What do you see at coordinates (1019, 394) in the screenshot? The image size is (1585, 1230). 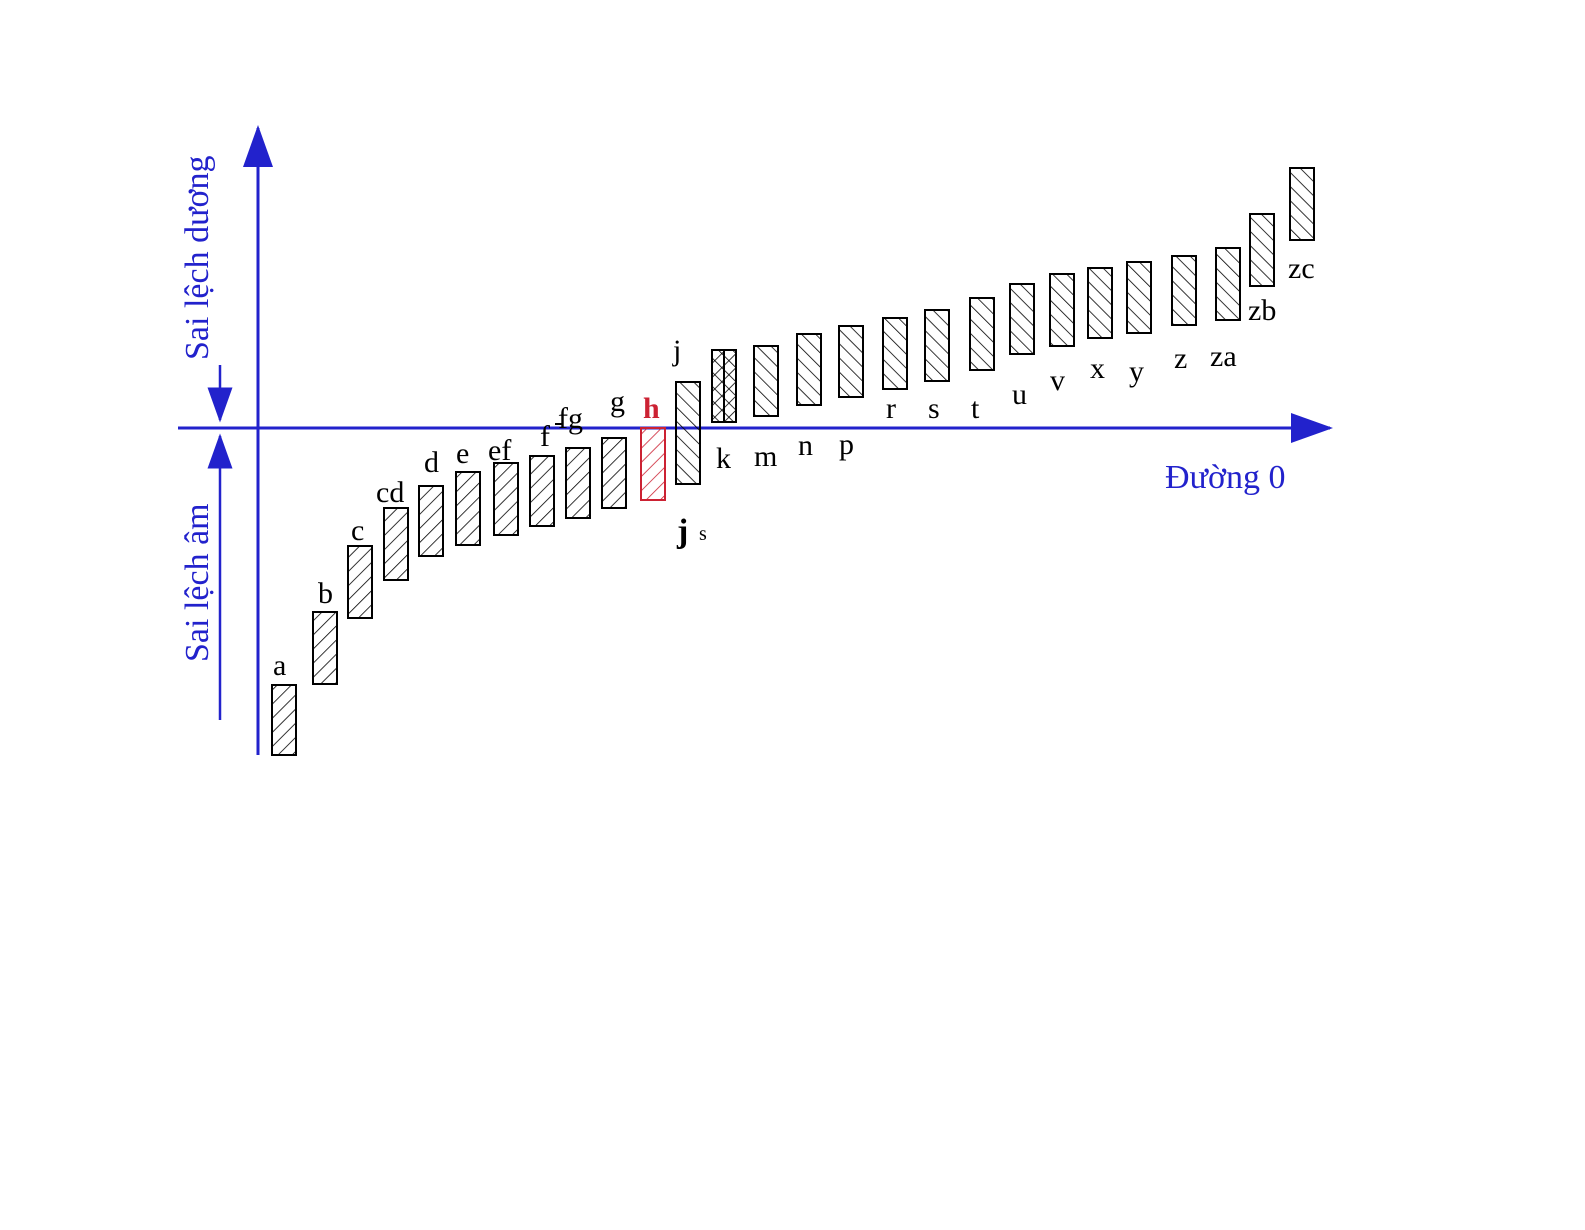 I see `zone-label-u: u` at bounding box center [1019, 394].